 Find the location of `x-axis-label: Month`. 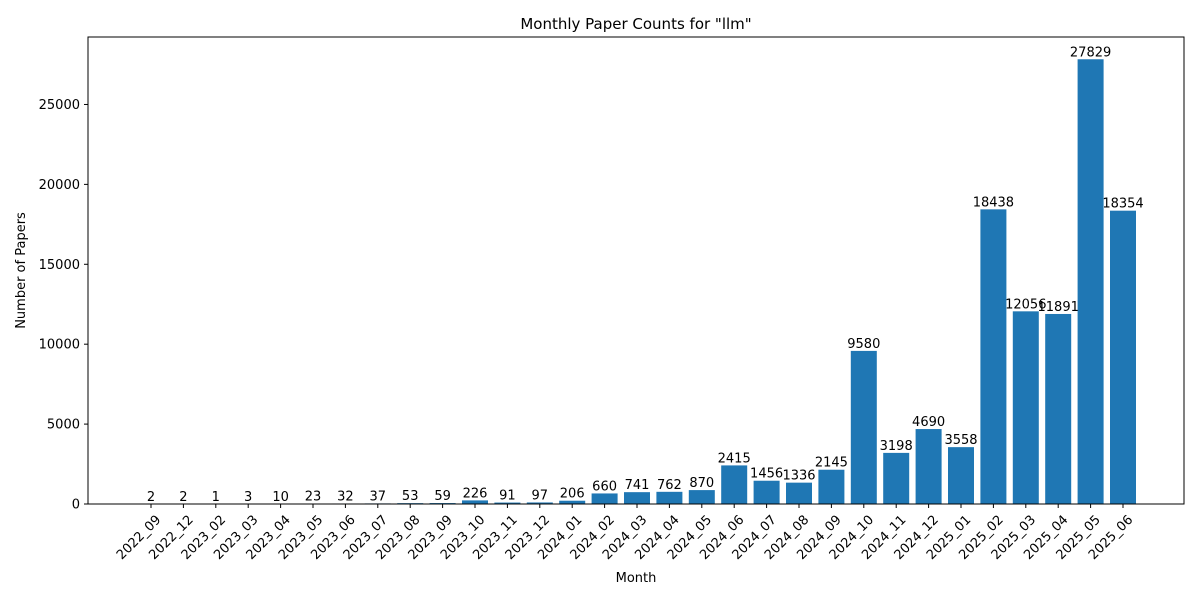

x-axis-label: Month is located at coordinates (636, 578).